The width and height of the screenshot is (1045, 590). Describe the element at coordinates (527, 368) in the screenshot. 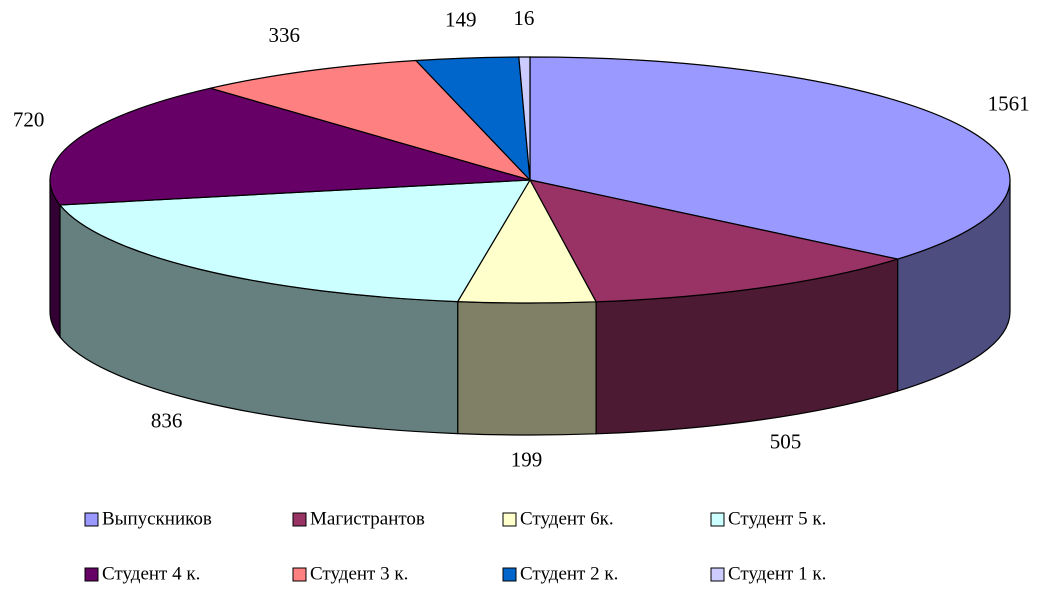

I see `slice-side` at that location.